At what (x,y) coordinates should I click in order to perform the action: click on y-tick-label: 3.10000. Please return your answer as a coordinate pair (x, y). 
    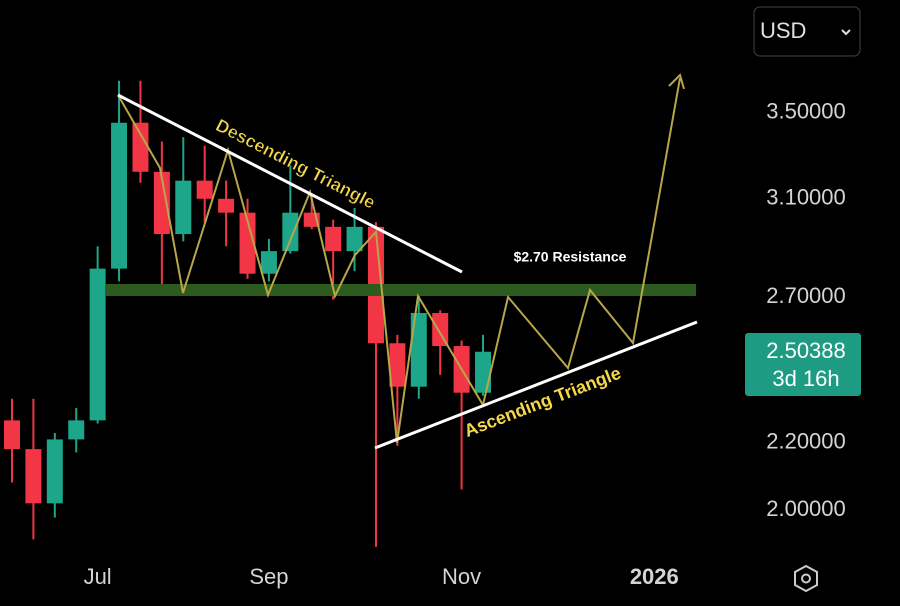
    Looking at the image, I should click on (806, 197).